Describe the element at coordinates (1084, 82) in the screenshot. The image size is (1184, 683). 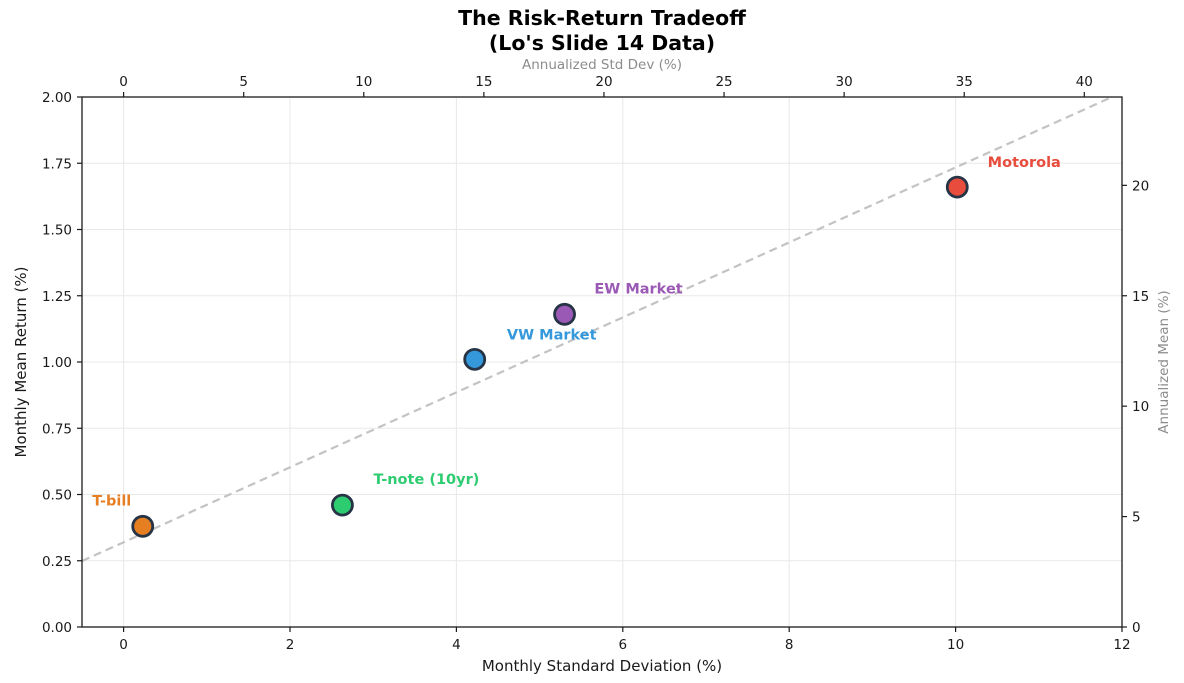
I see `top-tick-label: 40` at that location.